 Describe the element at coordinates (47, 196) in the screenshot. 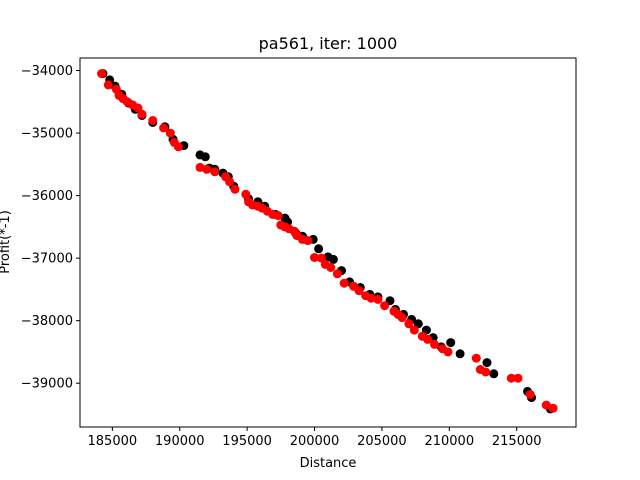

I see `y-tick-label: −36000` at that location.